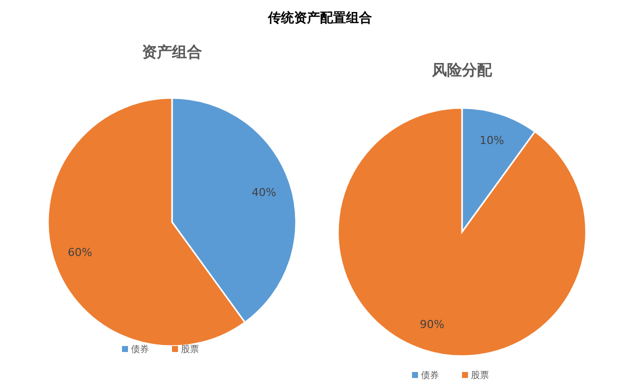 Image resolution: width=640 pixels, height=392 pixels. I want to click on chart-subtitle: 风险分配, so click(462, 70).